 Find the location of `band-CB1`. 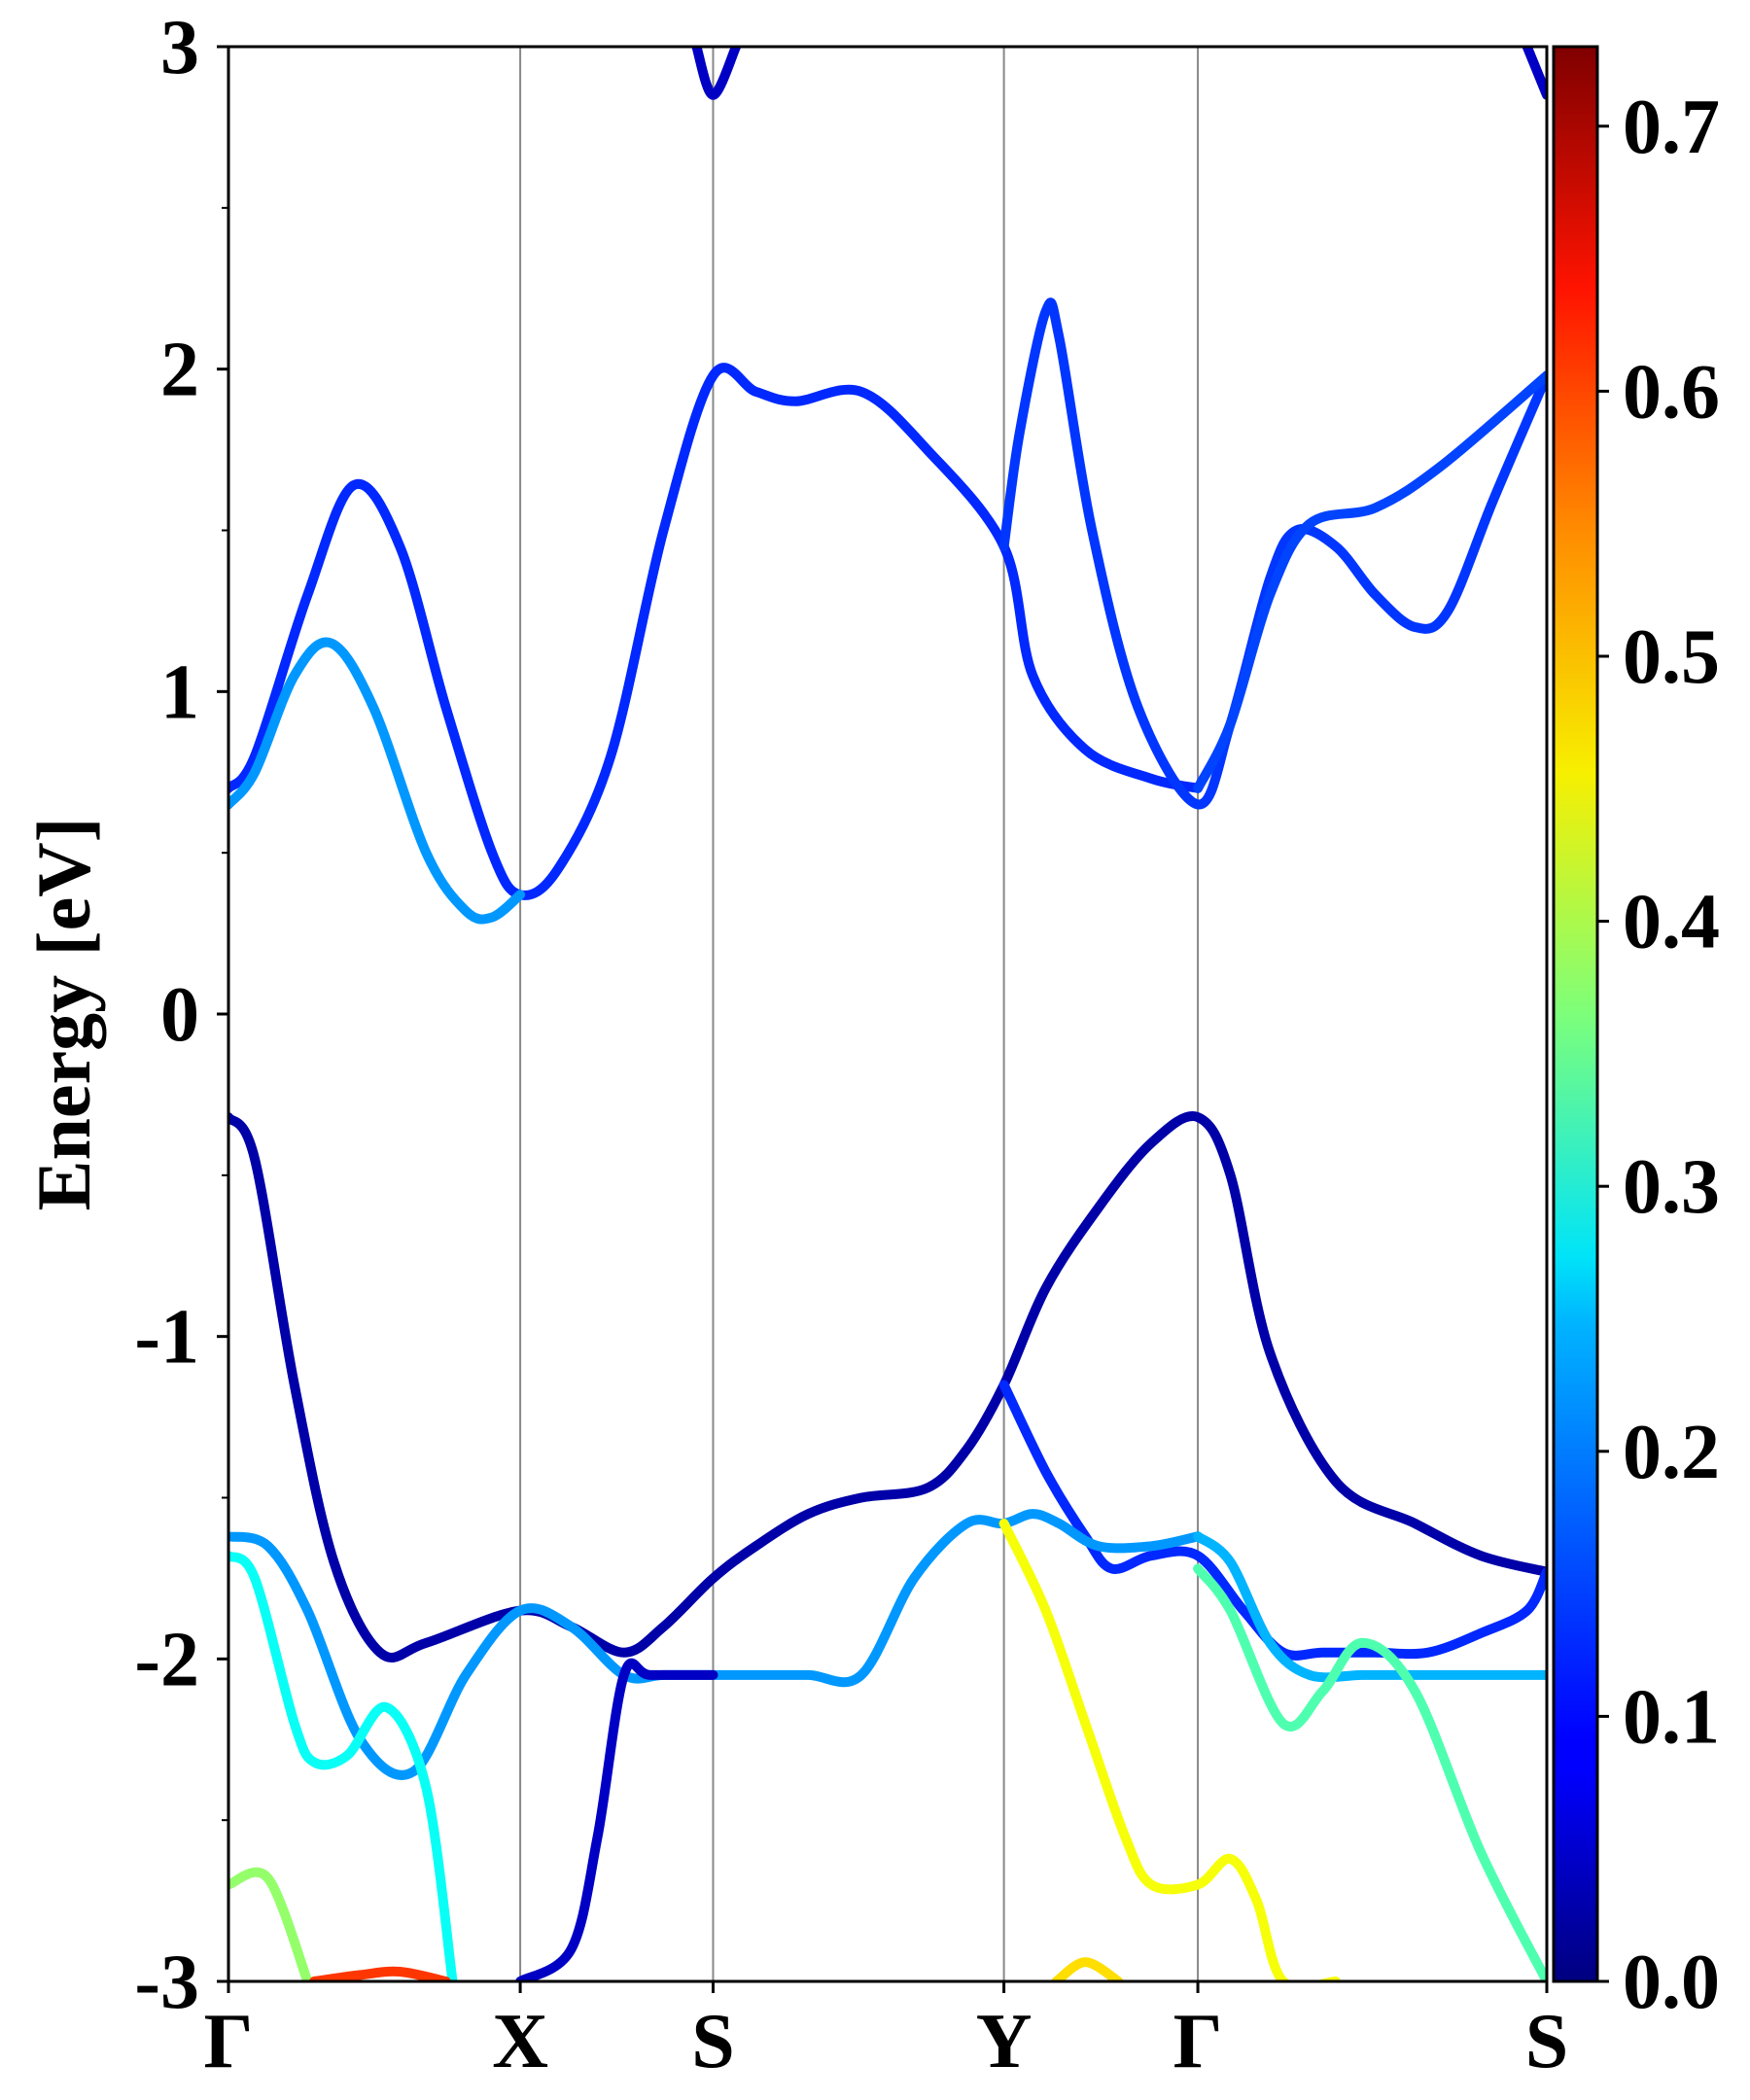

band-CB1 is located at coordinates (716, 631).